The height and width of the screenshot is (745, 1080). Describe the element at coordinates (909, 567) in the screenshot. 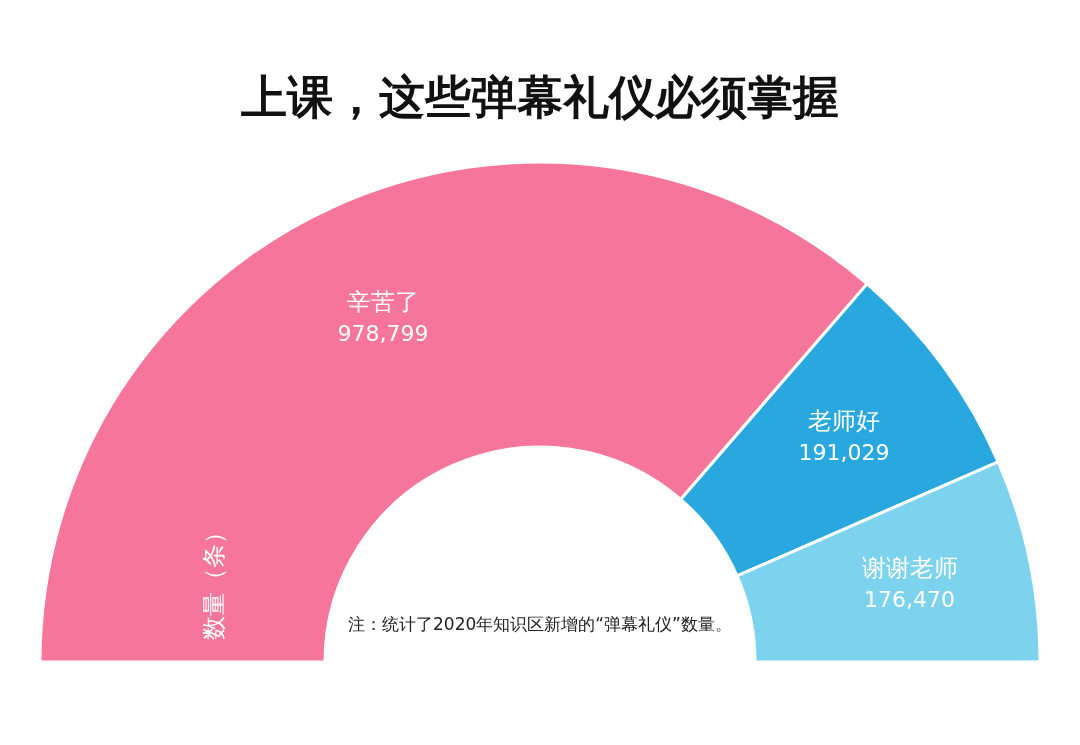

I see `slice-label: 谢谢老师` at that location.